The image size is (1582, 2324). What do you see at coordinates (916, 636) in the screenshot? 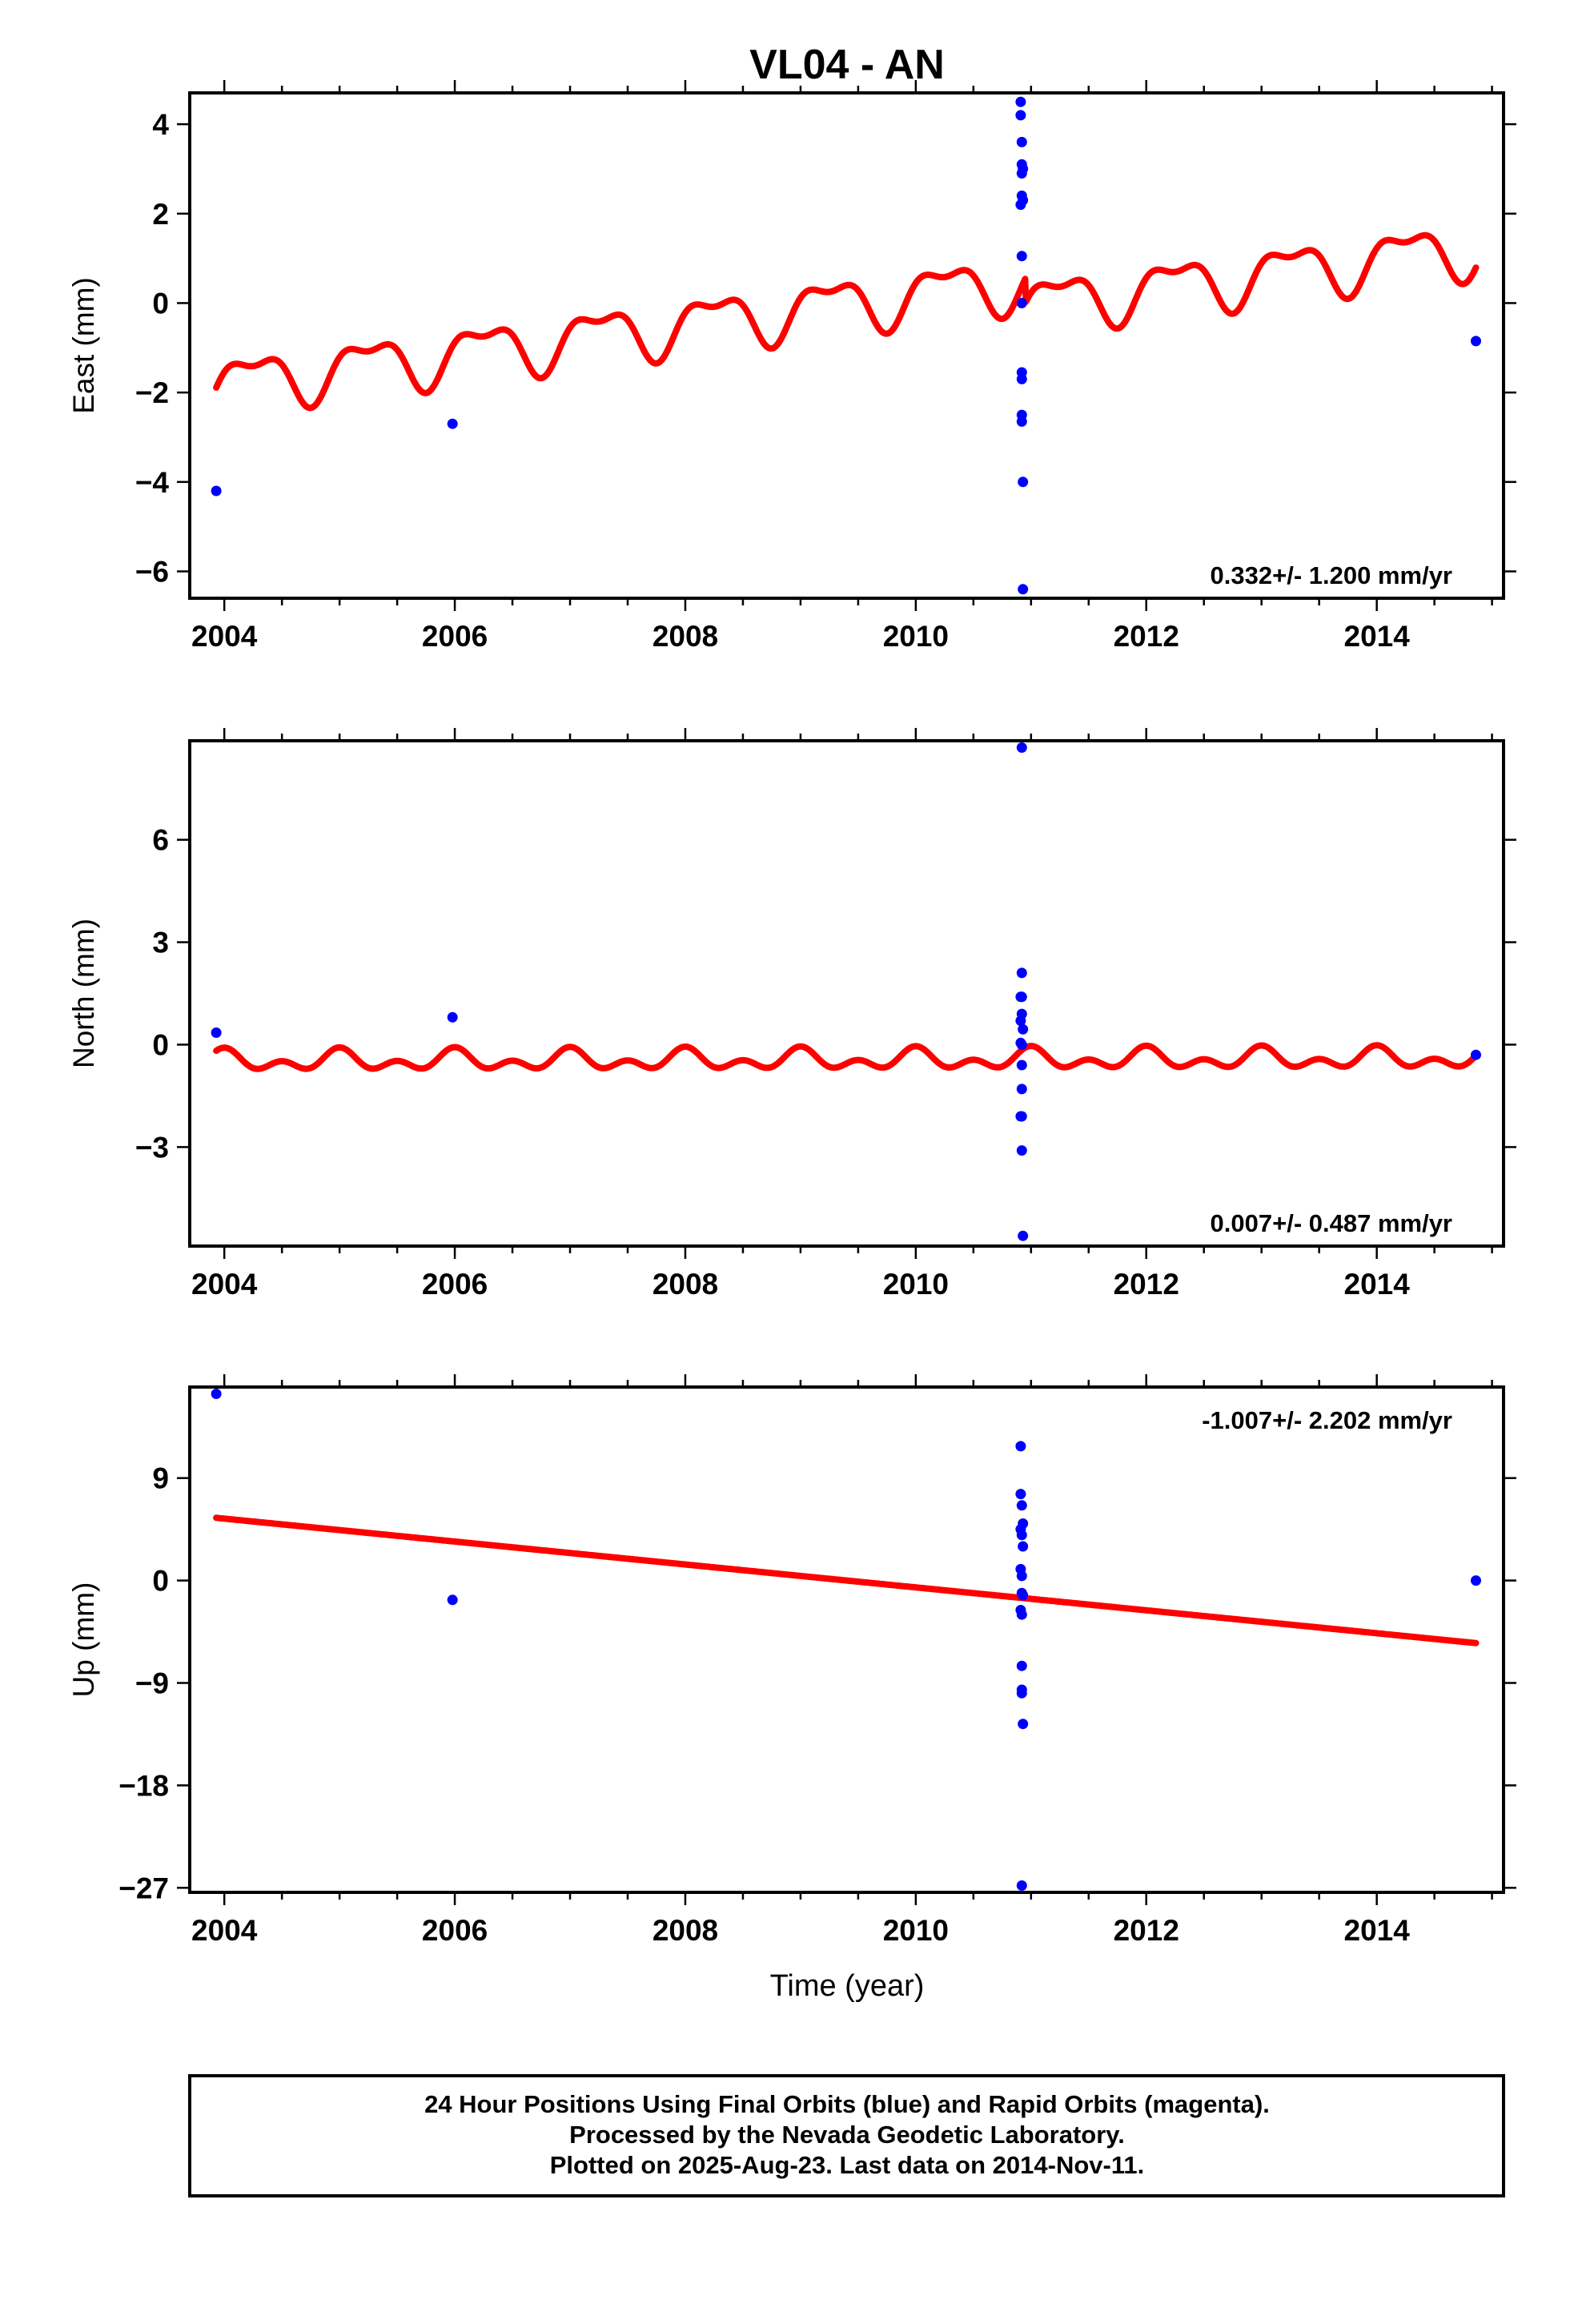
I see `east-x-tick-label: 2010` at bounding box center [916, 636].